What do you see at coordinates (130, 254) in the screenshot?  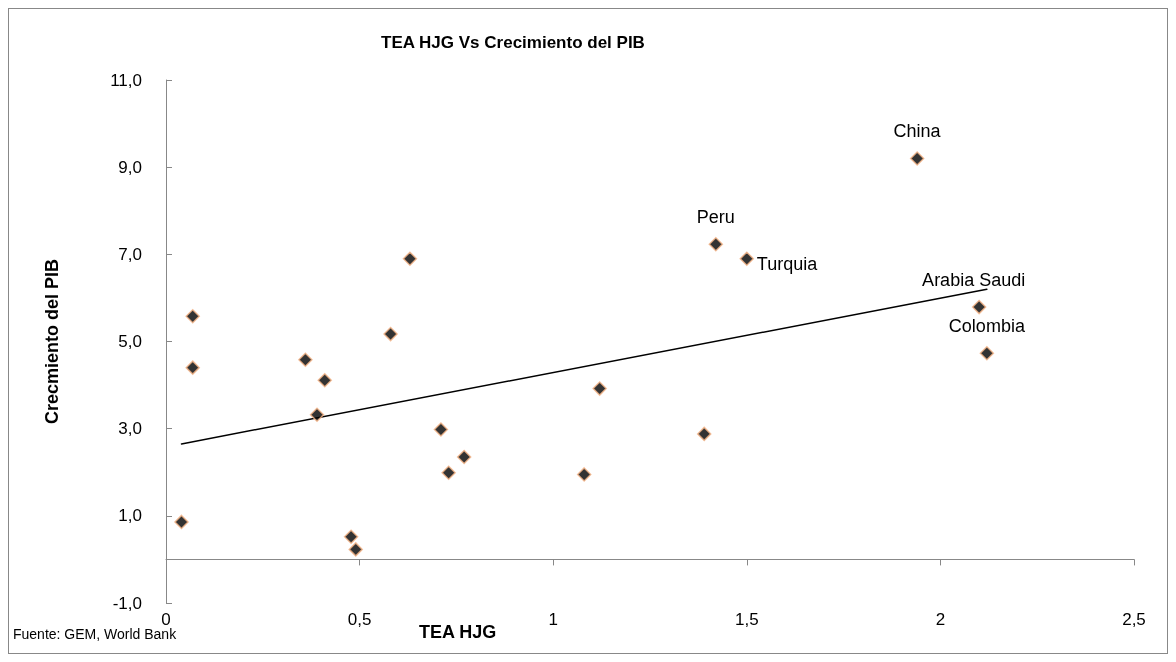 I see `y-tick-label: 7,0` at bounding box center [130, 254].